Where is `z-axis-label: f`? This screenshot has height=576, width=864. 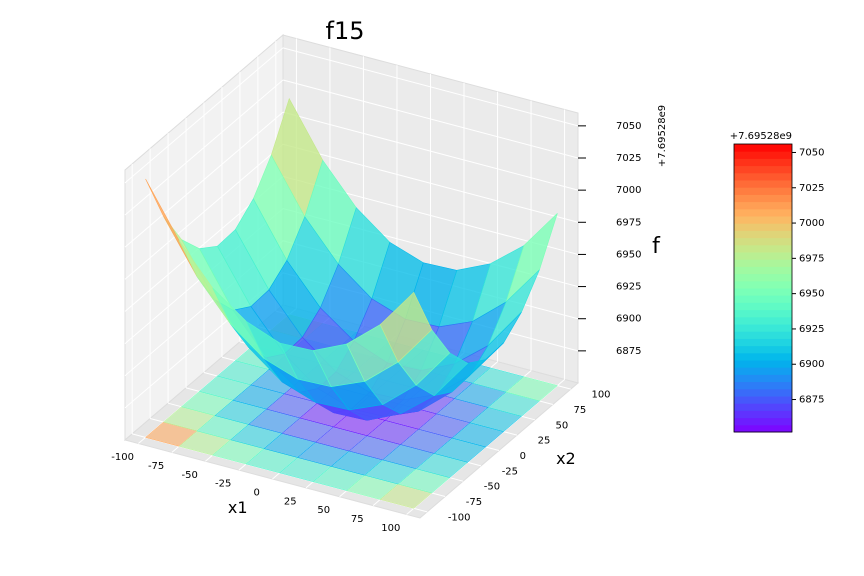 z-axis-label: f is located at coordinates (656, 246).